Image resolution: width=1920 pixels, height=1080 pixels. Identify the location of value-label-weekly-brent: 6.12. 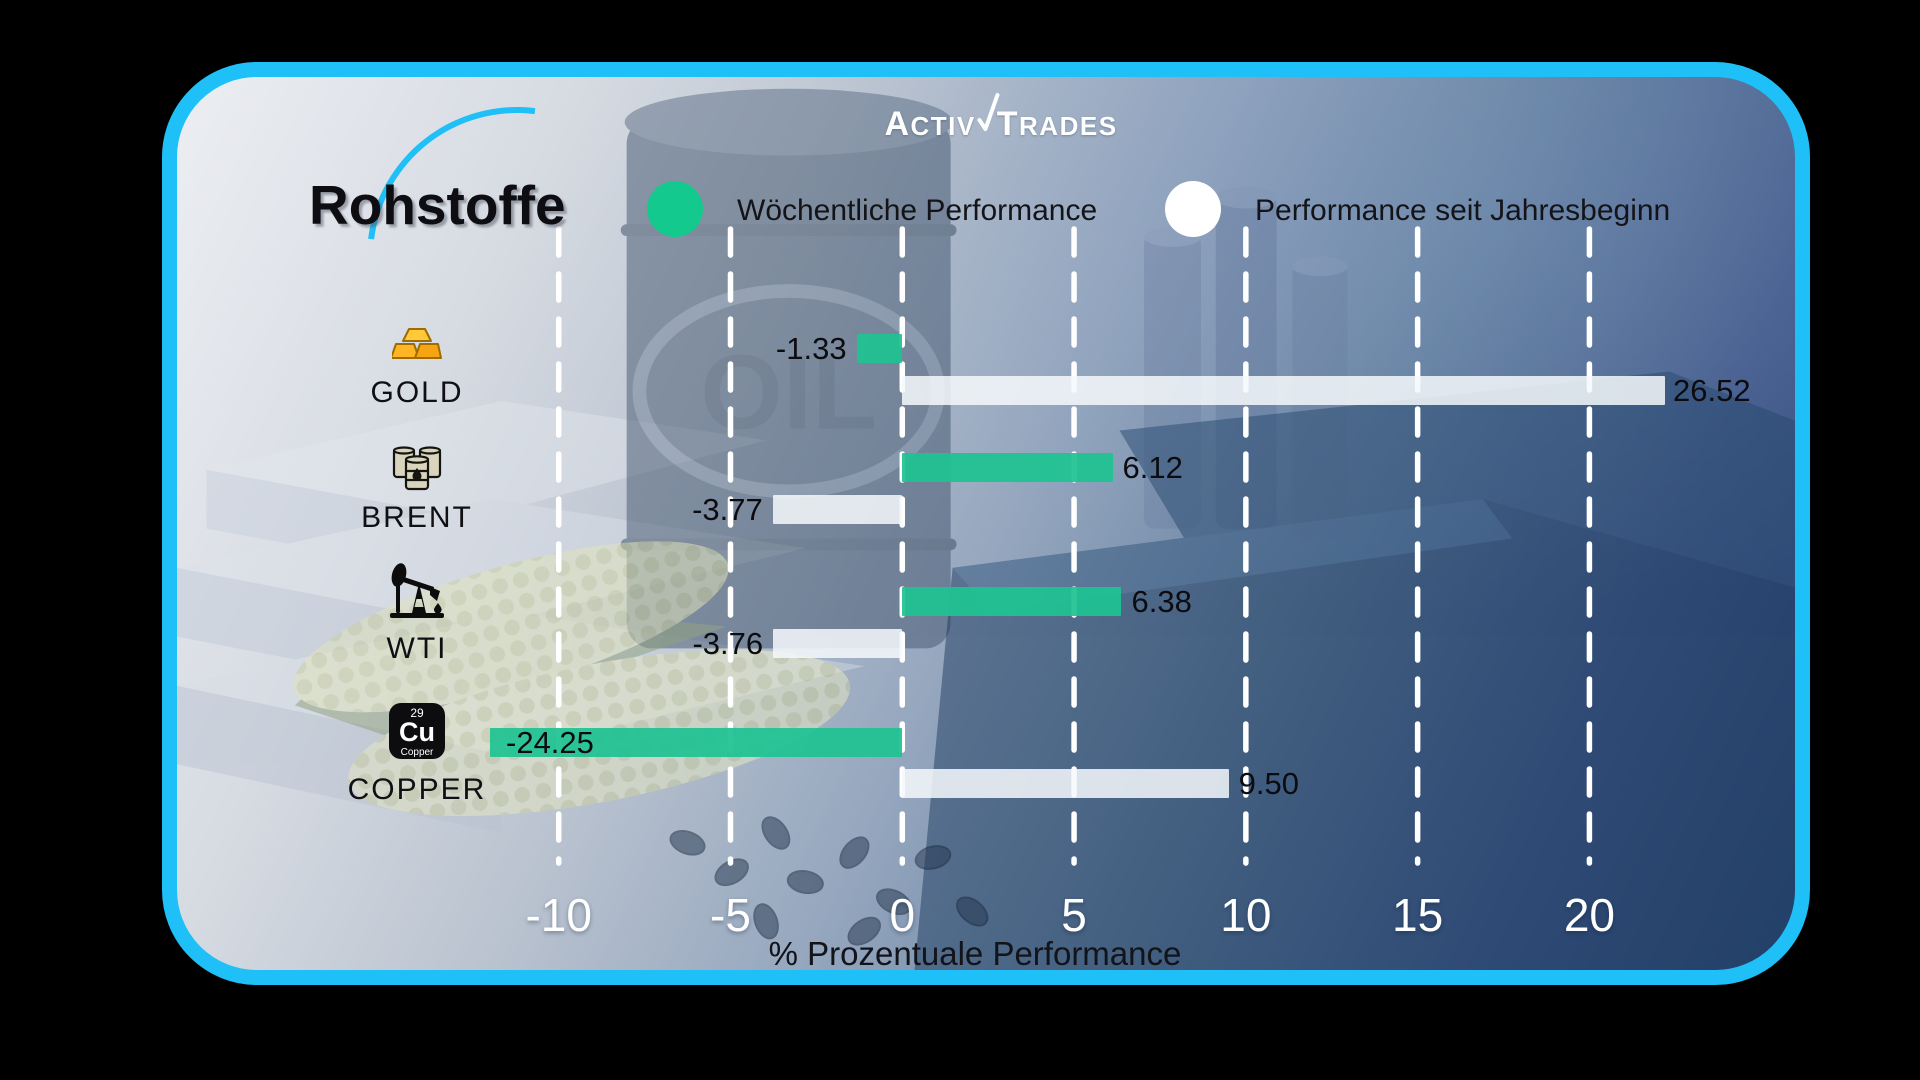
(1152, 467).